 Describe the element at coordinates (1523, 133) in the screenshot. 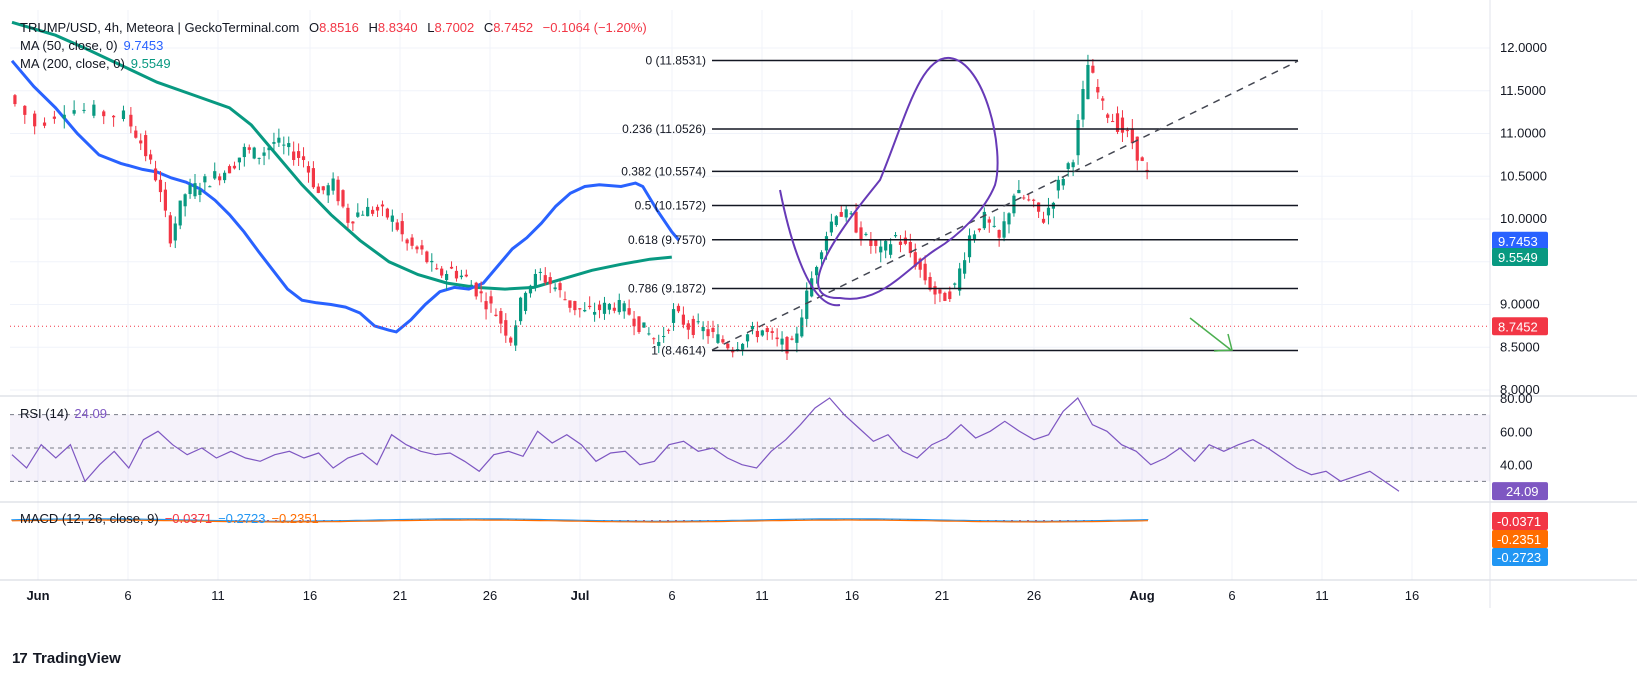

I see `price-tick-label: 11.0000` at that location.